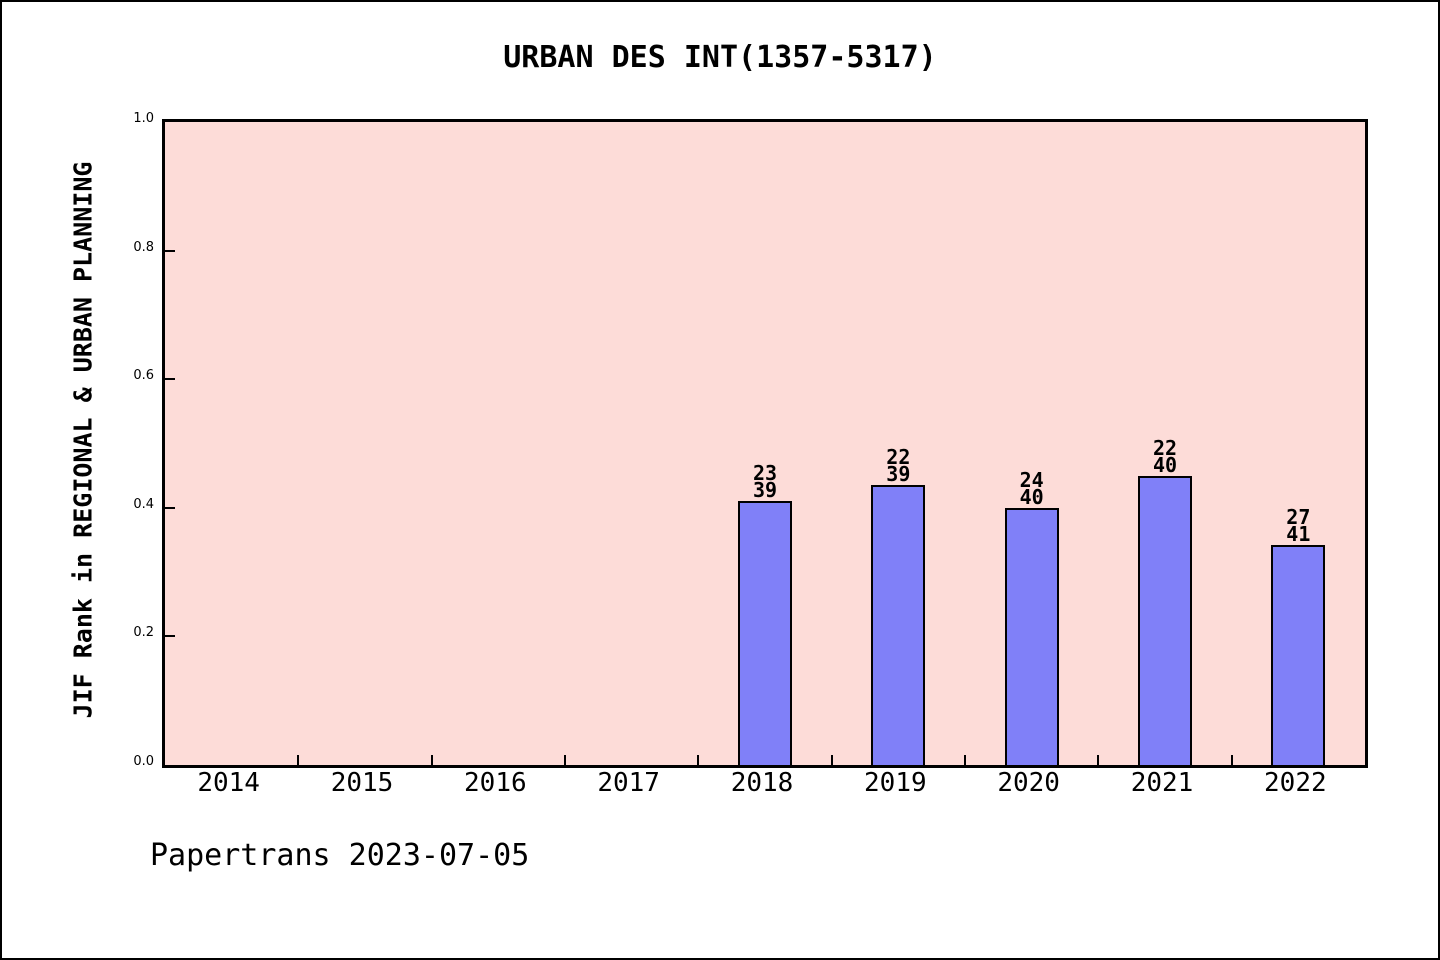 This screenshot has height=960, width=1440. What do you see at coordinates (1165, 620) in the screenshot?
I see `bar-2021` at bounding box center [1165, 620].